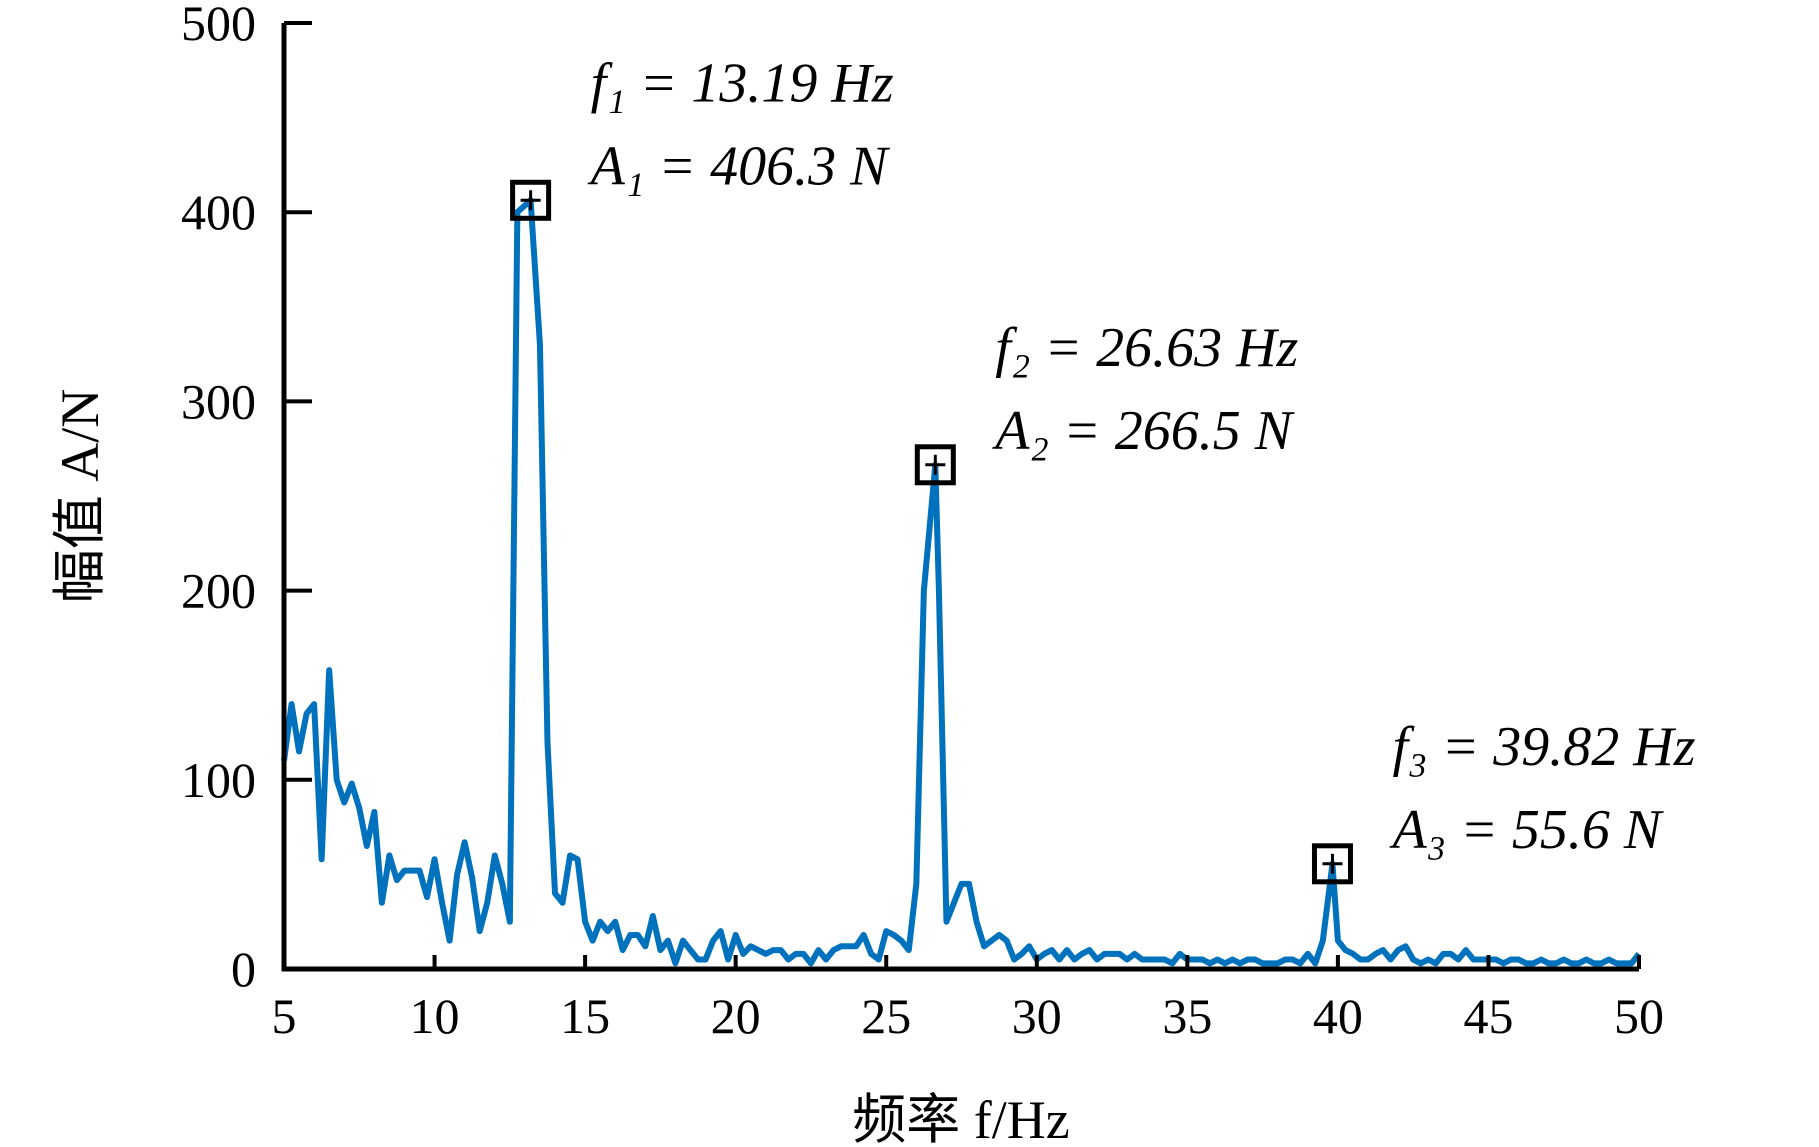 The image size is (1819, 1147). Describe the element at coordinates (738, 166) in the screenshot. I see `peak-amp-label: A₁ = 406.3 N` at that location.